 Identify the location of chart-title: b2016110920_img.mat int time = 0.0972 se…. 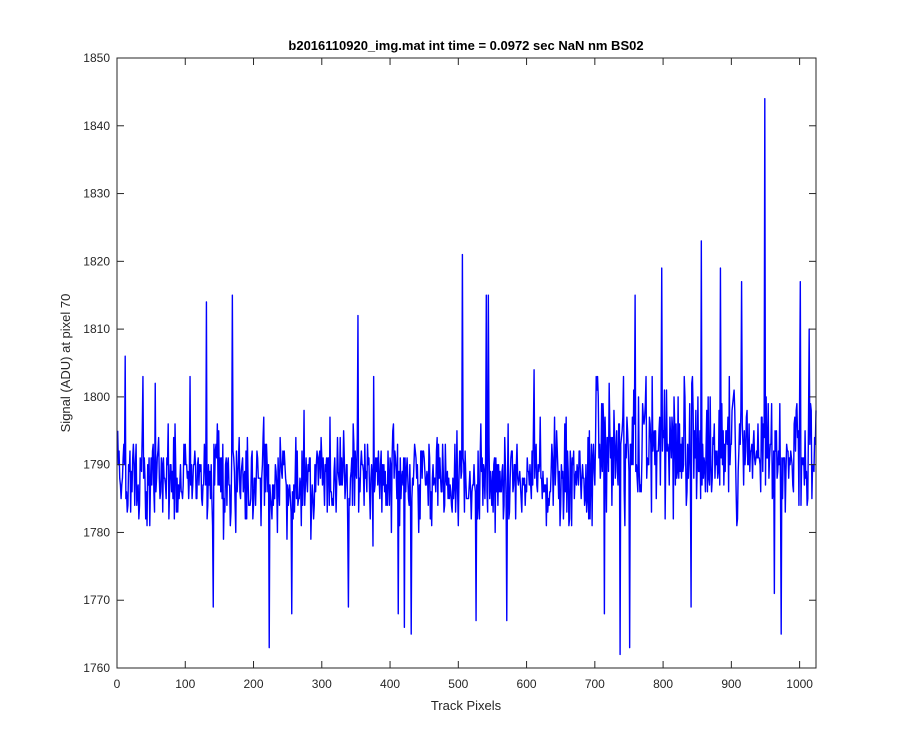
(465, 45).